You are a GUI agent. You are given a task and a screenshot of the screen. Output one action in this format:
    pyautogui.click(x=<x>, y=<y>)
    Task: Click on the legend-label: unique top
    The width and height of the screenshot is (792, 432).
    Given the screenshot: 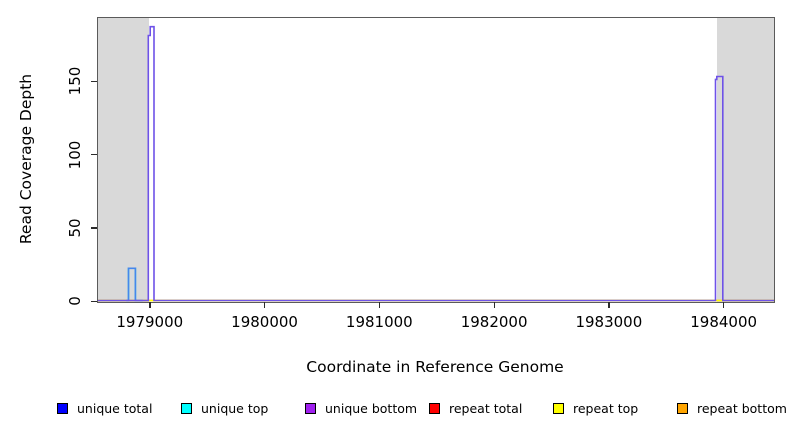 What is the action you would take?
    pyautogui.click(x=235, y=408)
    